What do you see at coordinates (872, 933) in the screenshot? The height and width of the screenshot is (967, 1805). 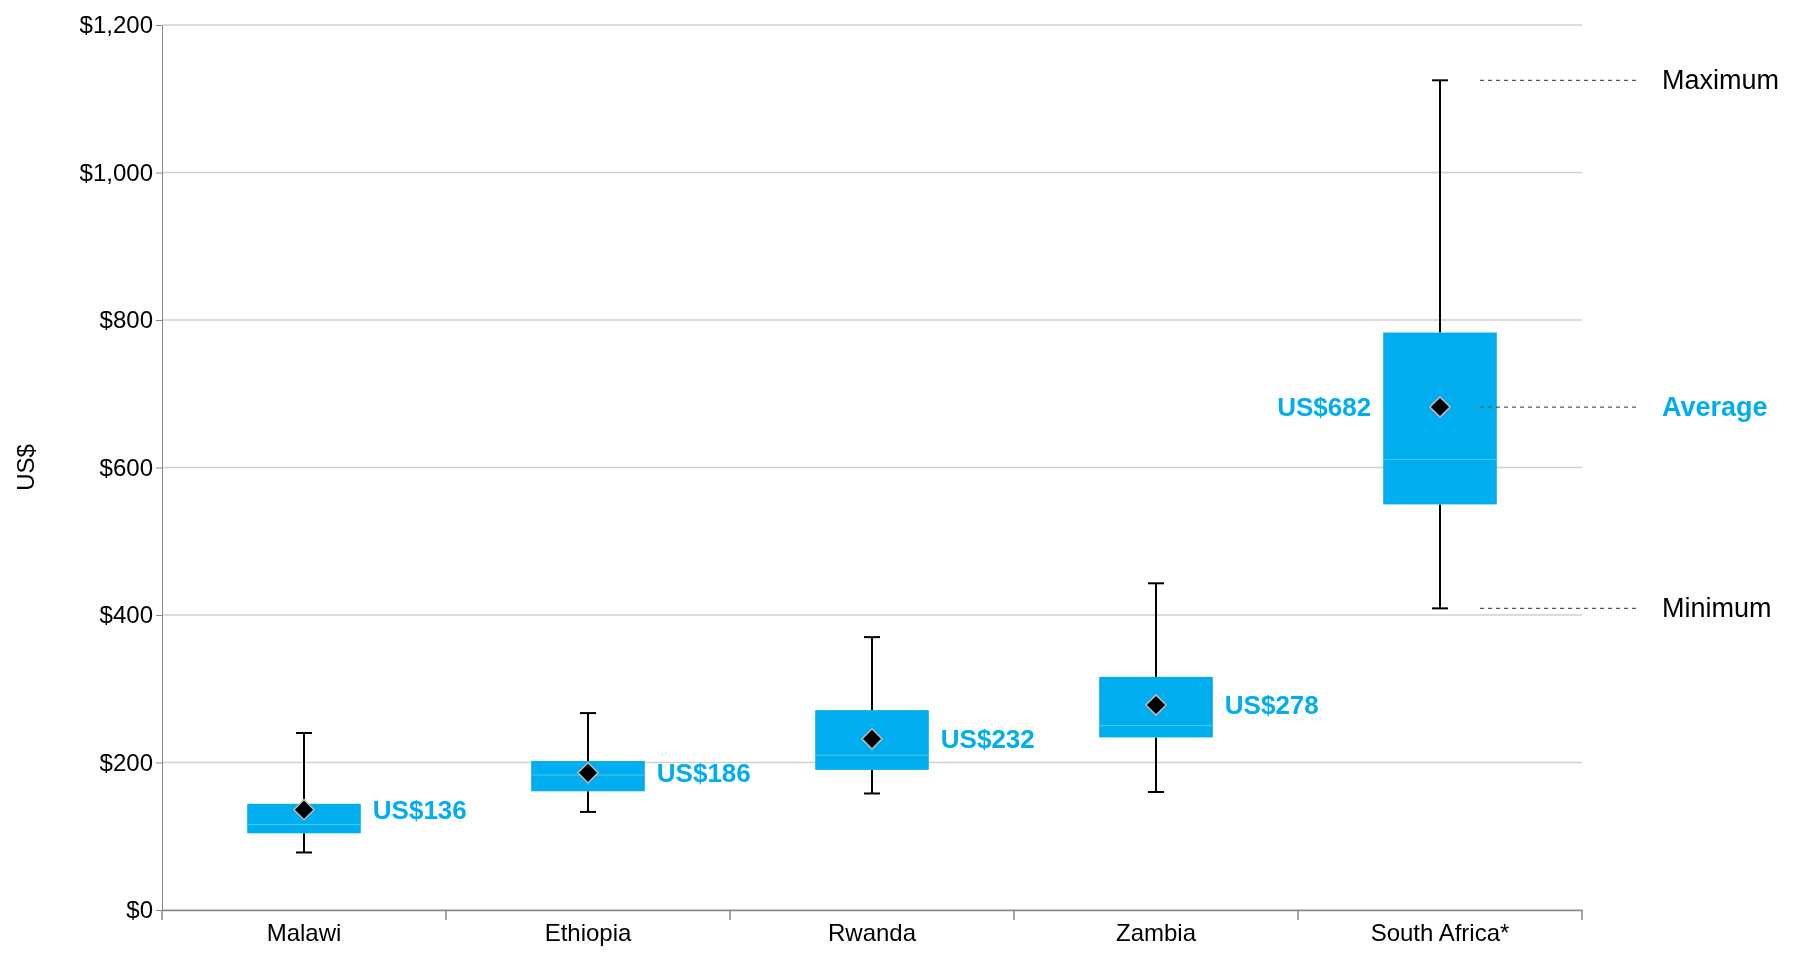 I see `x-tick-label: Rwanda` at bounding box center [872, 933].